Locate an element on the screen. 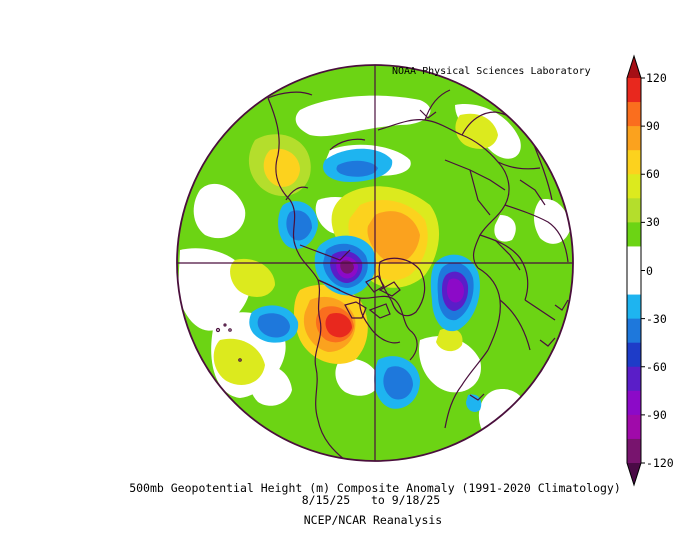 This screenshot has height=542, width=700. colorbar-tick-label: -90 is located at coordinates (656, 414).